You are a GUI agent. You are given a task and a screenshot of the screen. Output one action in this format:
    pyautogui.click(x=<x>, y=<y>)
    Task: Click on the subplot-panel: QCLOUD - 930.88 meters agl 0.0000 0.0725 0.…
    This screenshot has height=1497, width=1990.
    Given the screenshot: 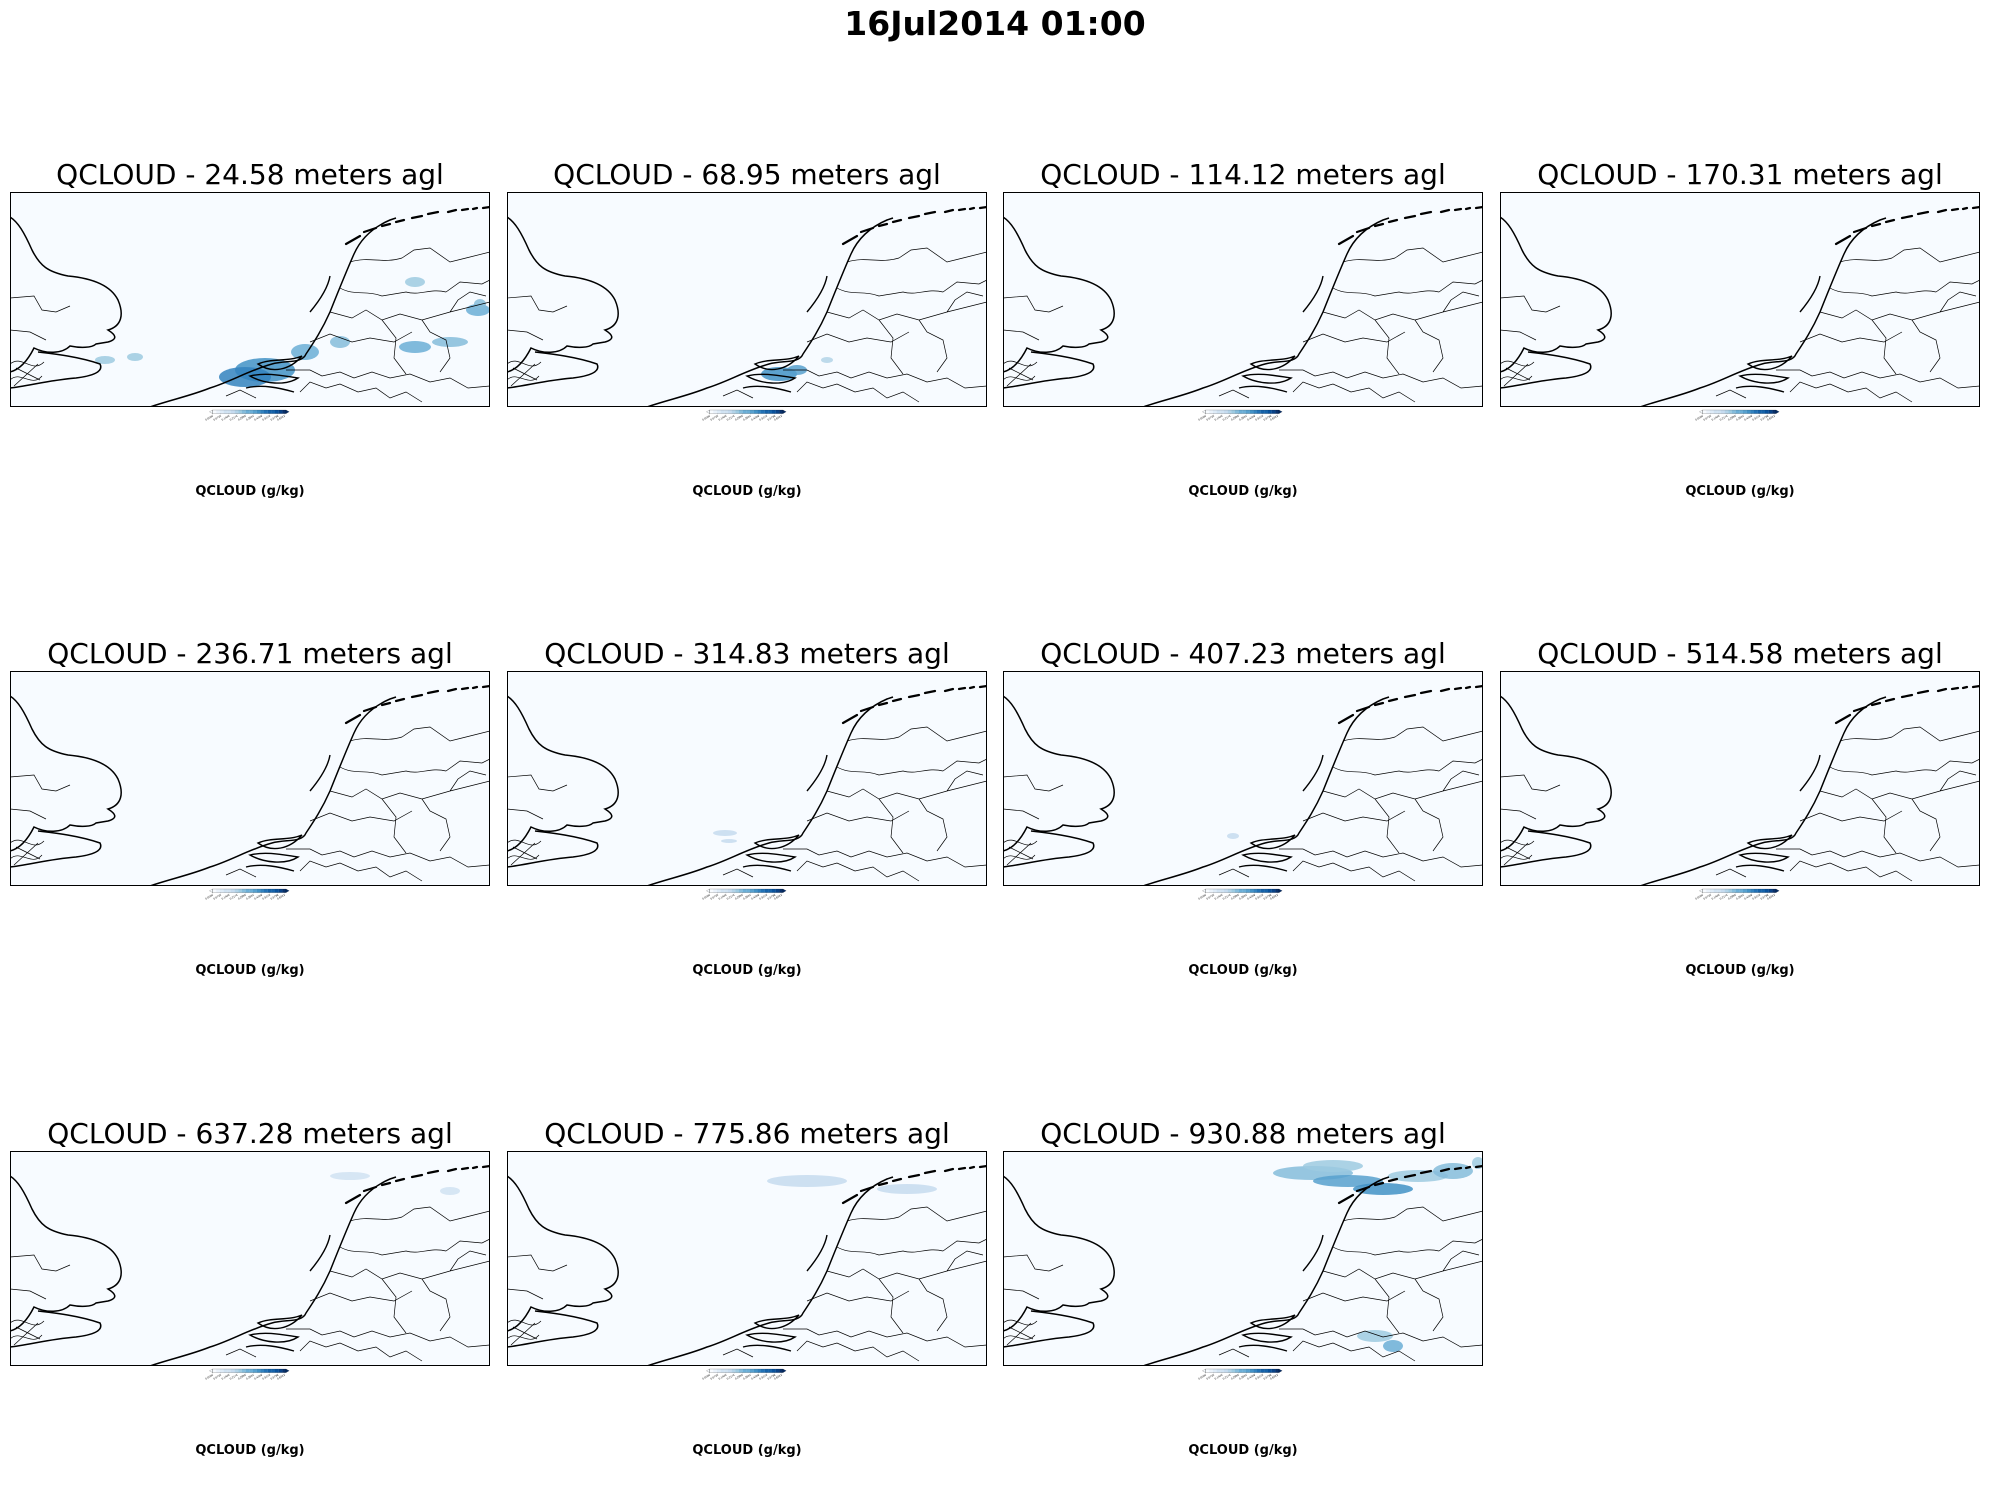 What is the action you would take?
    pyautogui.click(x=1243, y=1307)
    